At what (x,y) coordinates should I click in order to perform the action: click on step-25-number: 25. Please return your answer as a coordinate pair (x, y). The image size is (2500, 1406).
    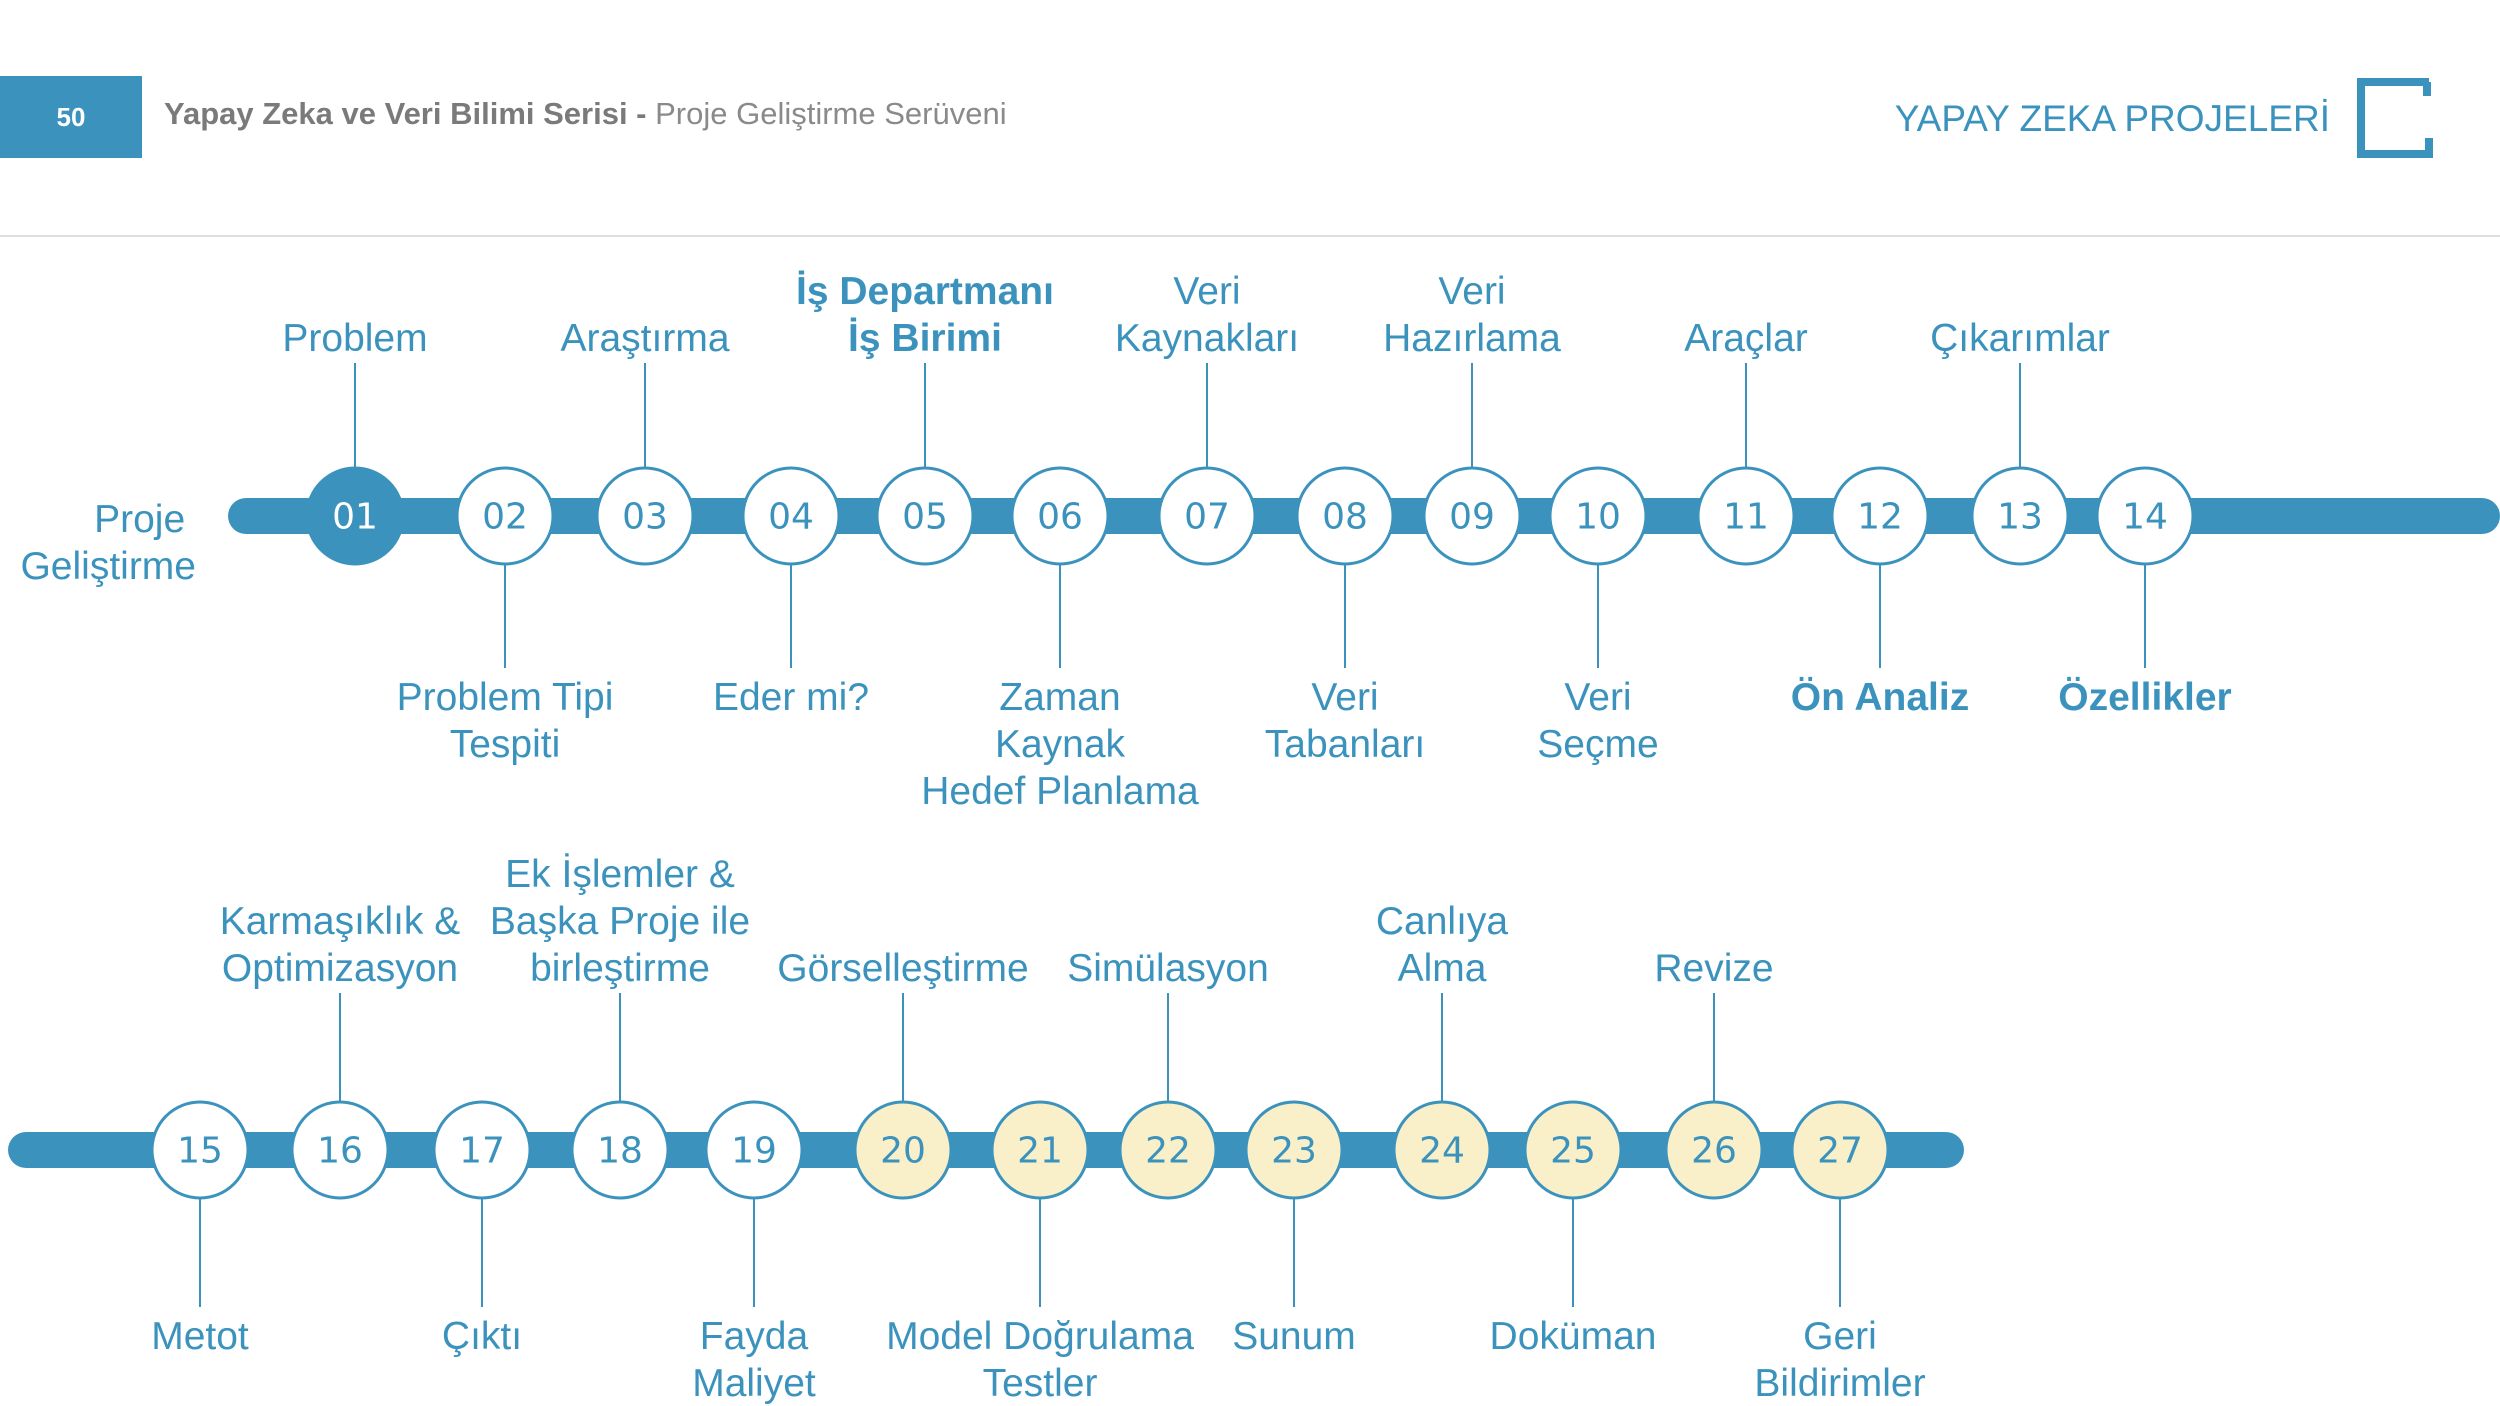
    Looking at the image, I should click on (1573, 1151).